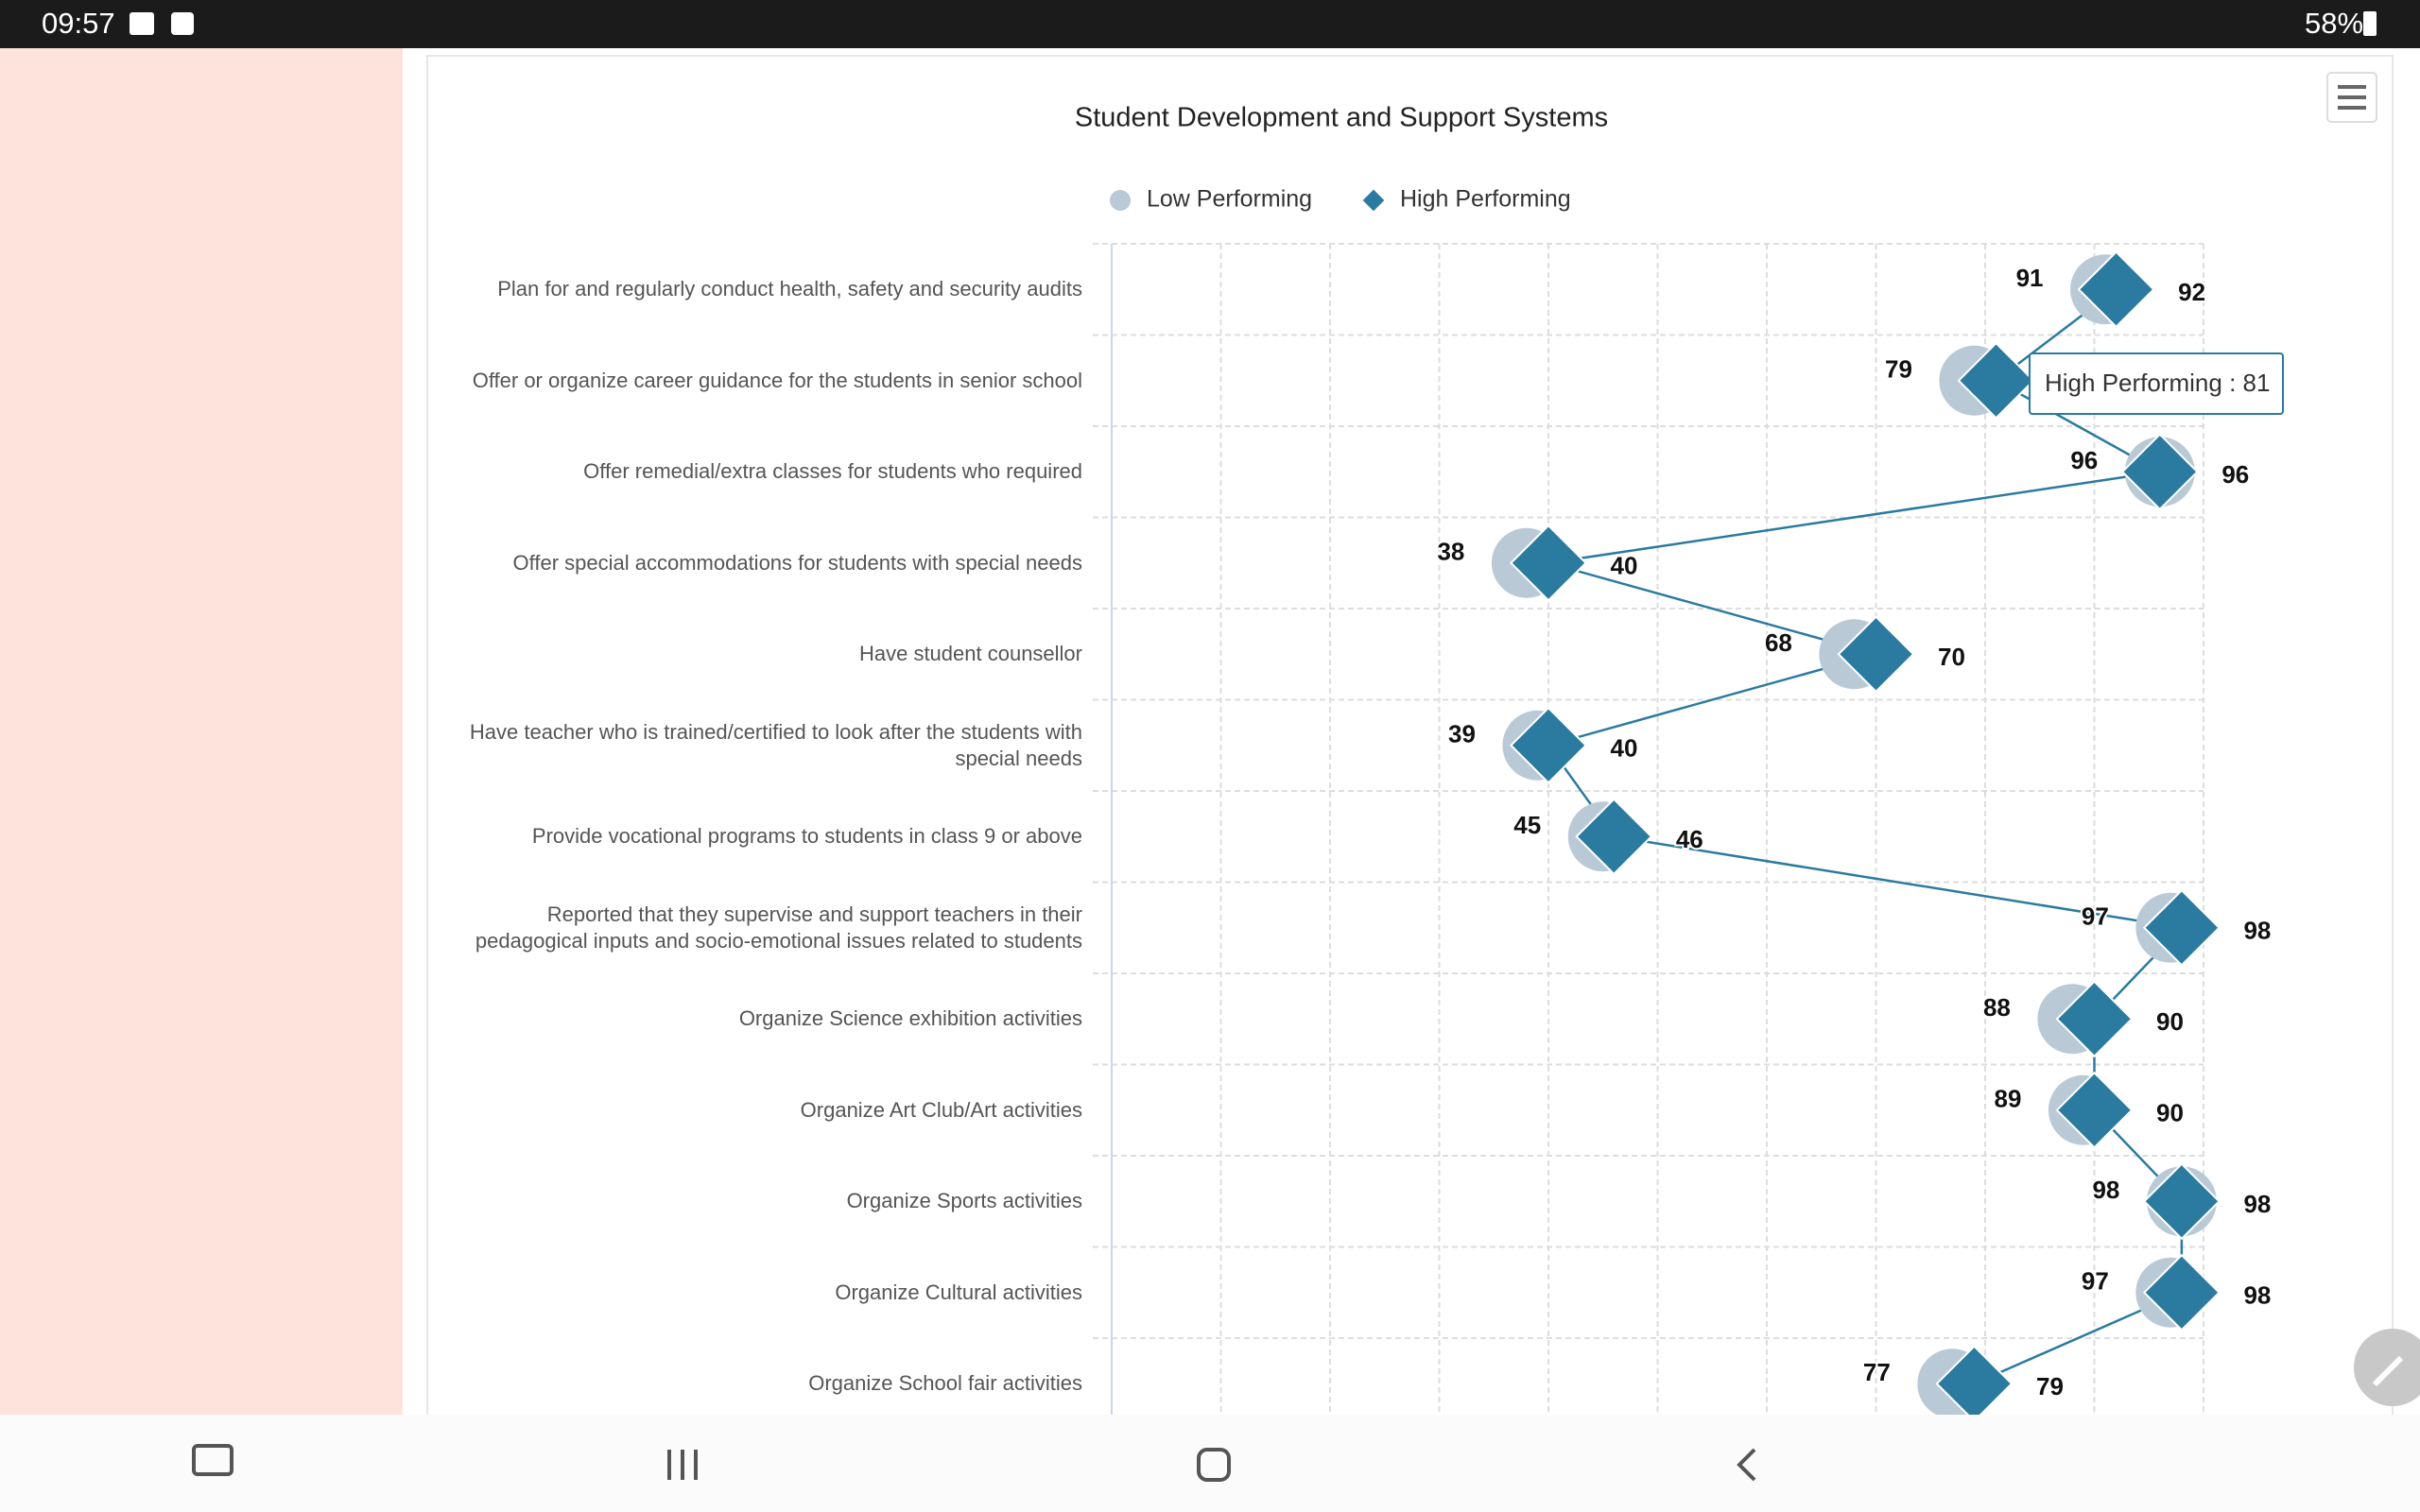 Image resolution: width=2420 pixels, height=1512 pixels. What do you see at coordinates (142, 23) in the screenshot?
I see `gallery-icon` at bounding box center [142, 23].